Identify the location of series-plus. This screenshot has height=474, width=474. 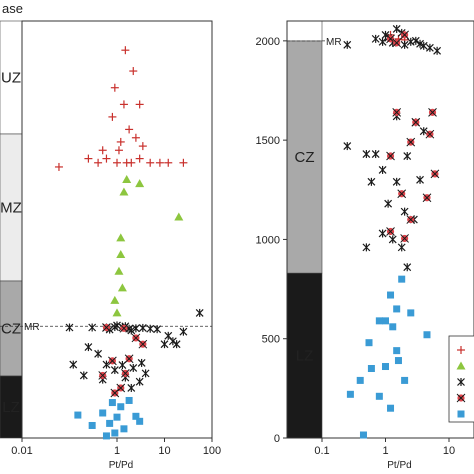
(121, 108).